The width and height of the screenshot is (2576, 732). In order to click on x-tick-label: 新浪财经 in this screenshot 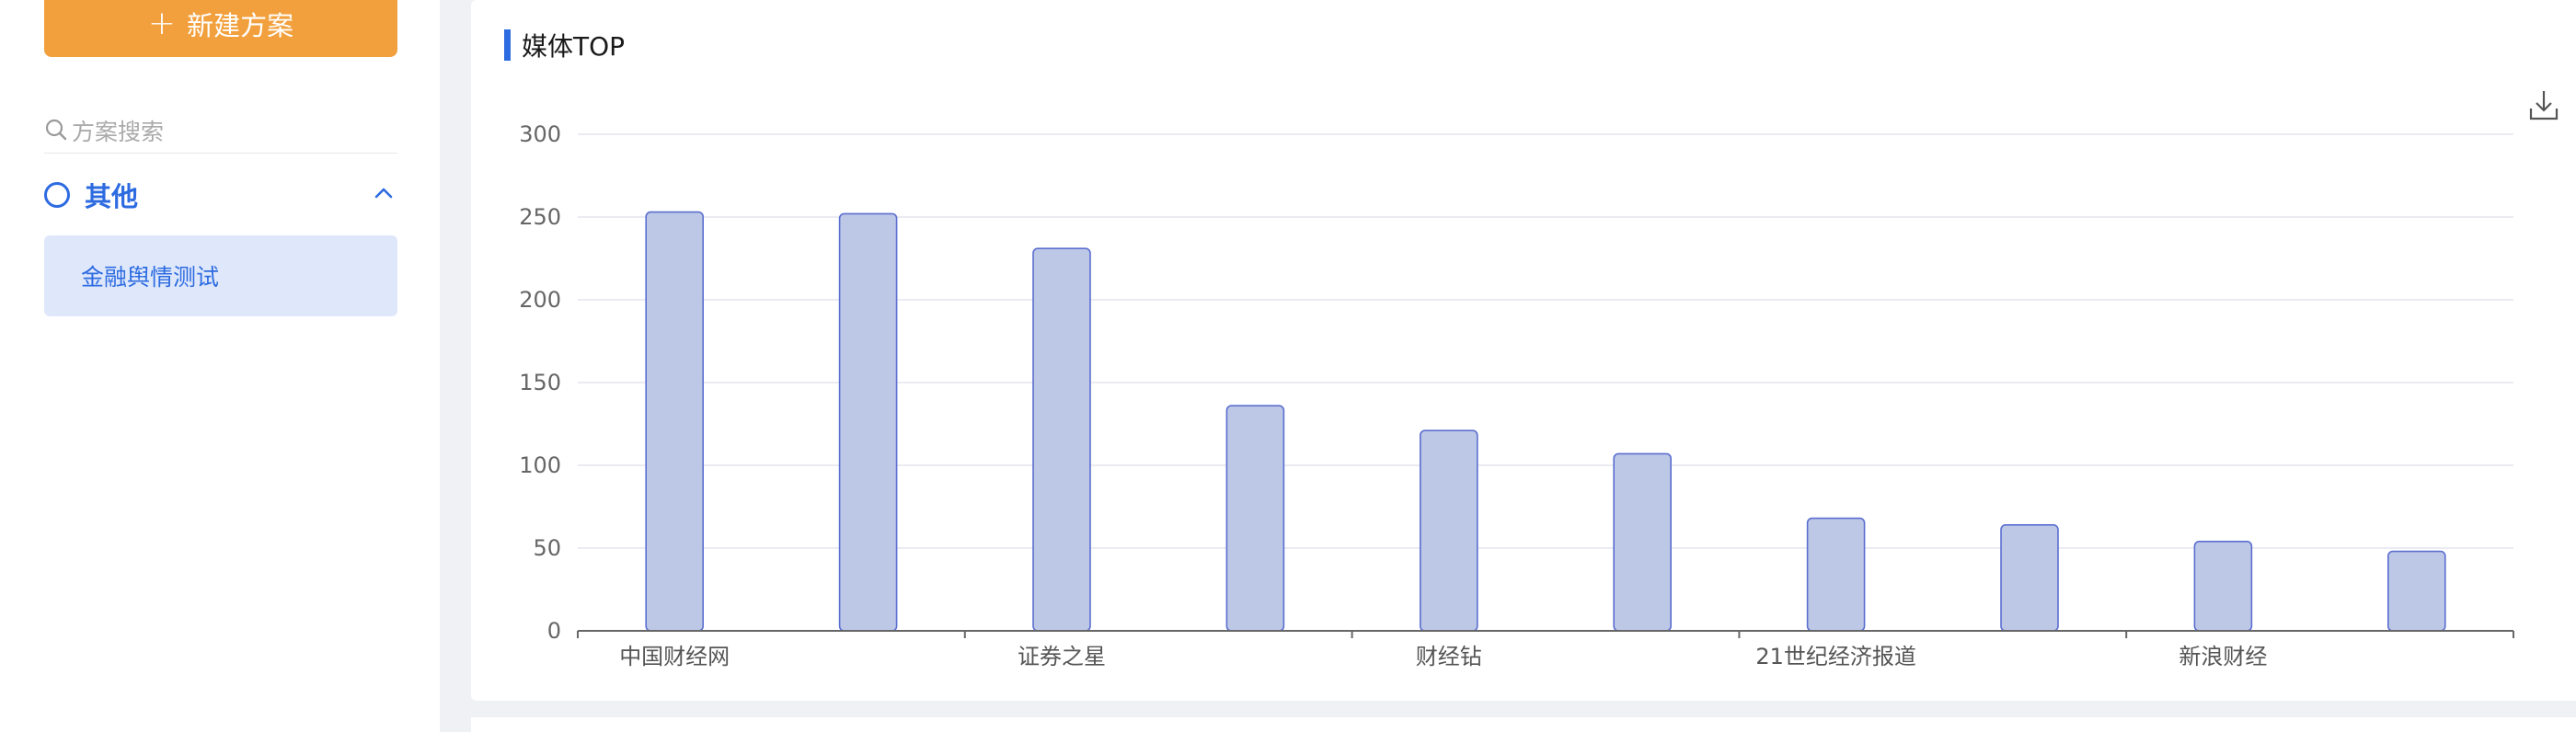, I will do `click(2223, 656)`.